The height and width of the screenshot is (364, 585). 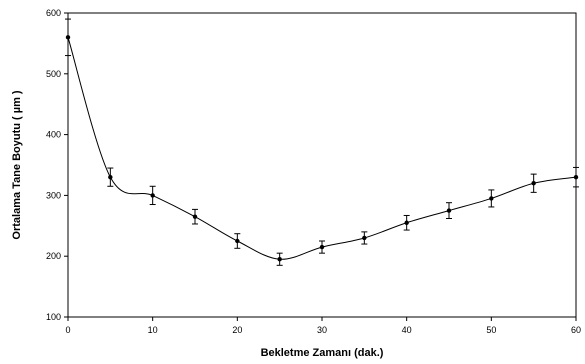 I want to click on y-tick-label: 200, so click(x=53, y=256).